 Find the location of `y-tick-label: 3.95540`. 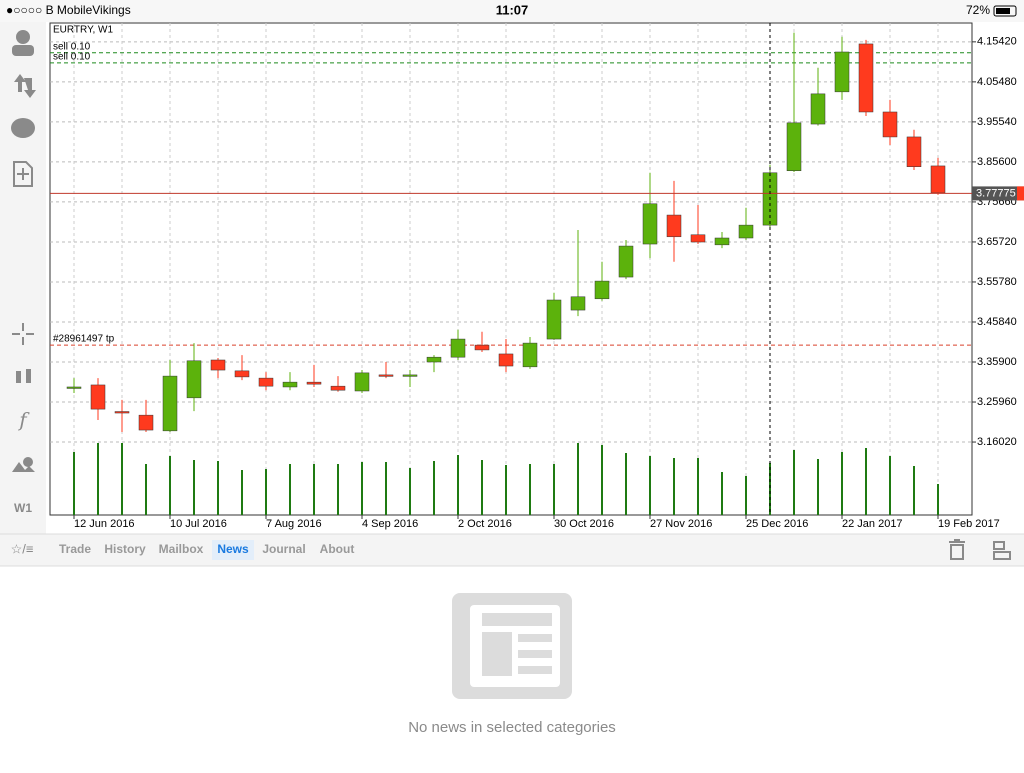

y-tick-label: 3.95540 is located at coordinates (997, 122).